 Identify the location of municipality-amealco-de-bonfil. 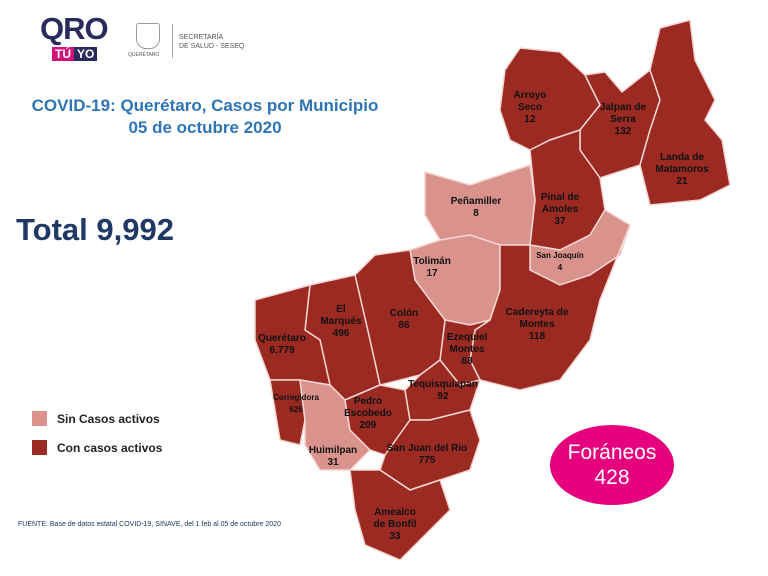
(400, 515).